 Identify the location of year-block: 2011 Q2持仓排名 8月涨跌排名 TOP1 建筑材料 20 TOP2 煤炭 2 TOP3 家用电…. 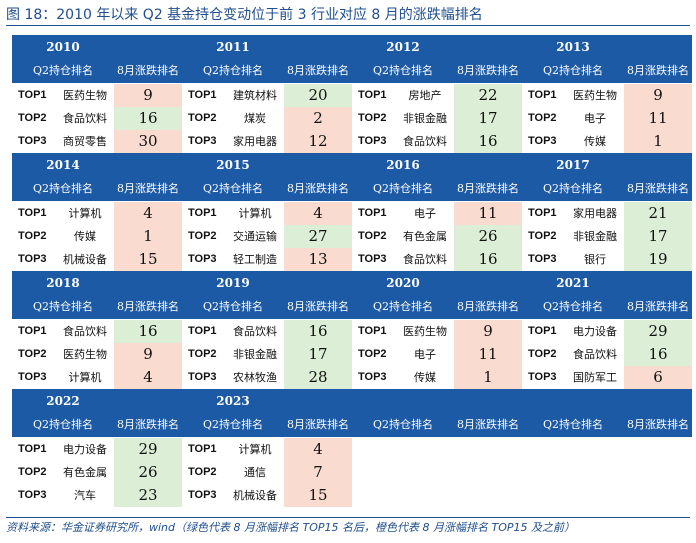
(267, 94).